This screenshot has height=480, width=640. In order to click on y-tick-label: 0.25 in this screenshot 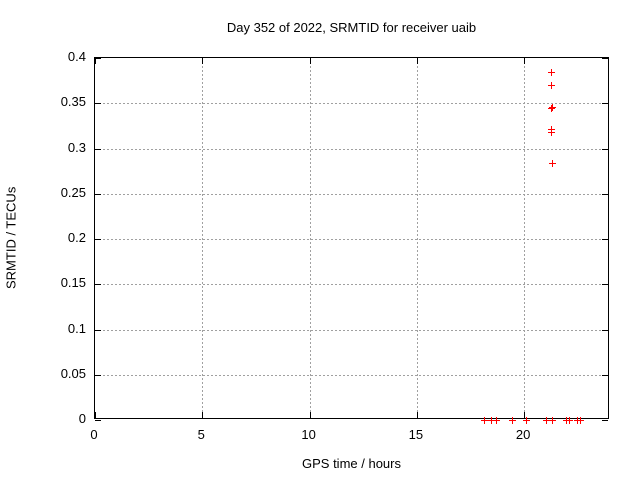, I will do `click(73, 192)`.